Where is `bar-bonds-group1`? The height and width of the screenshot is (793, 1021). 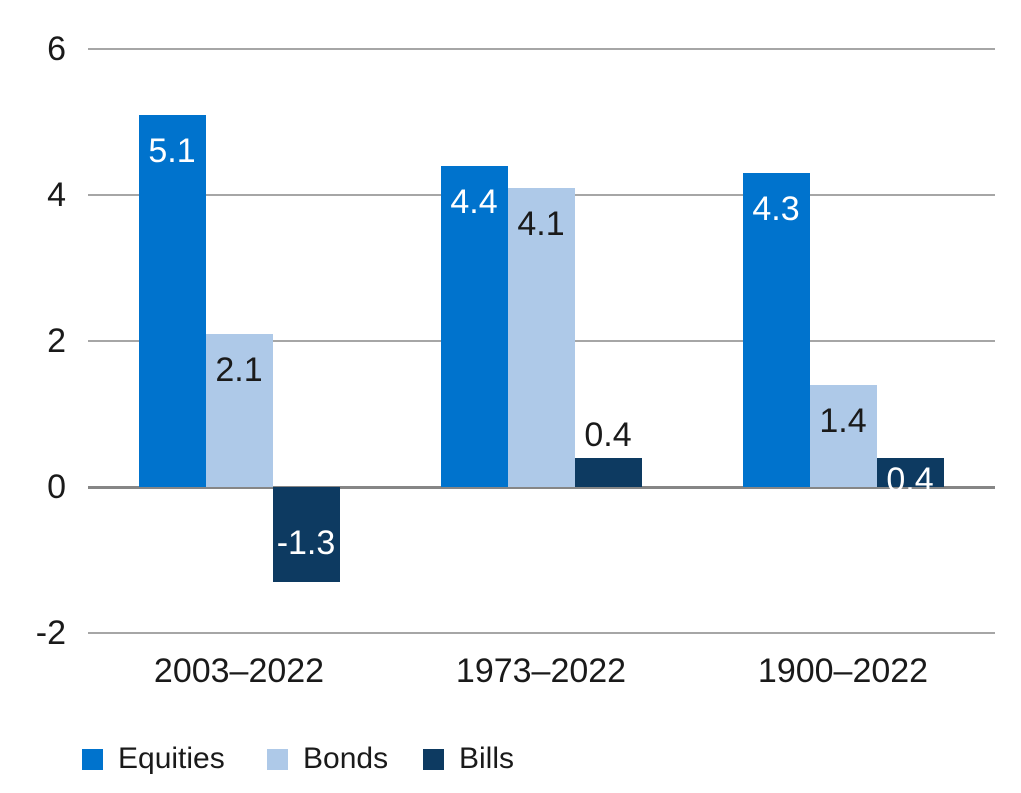
bar-bonds-group1 is located at coordinates (239, 410).